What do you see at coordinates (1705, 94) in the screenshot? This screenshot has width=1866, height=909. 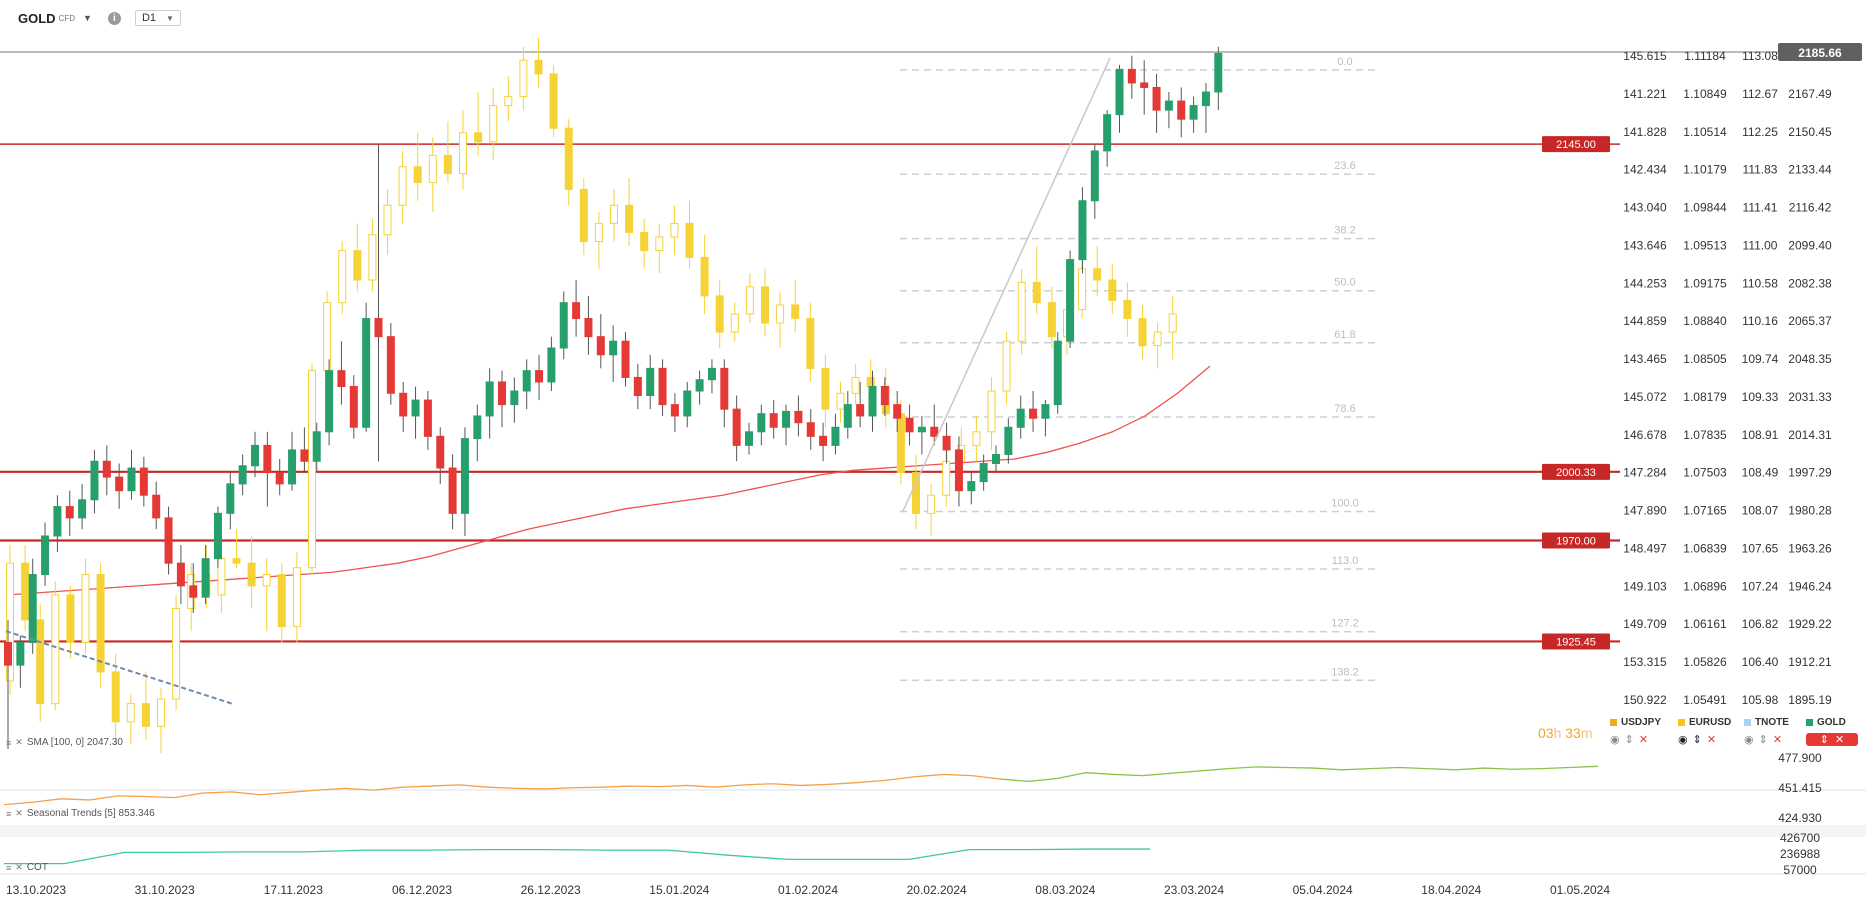 I see `y-tick-label: 1.10849` at bounding box center [1705, 94].